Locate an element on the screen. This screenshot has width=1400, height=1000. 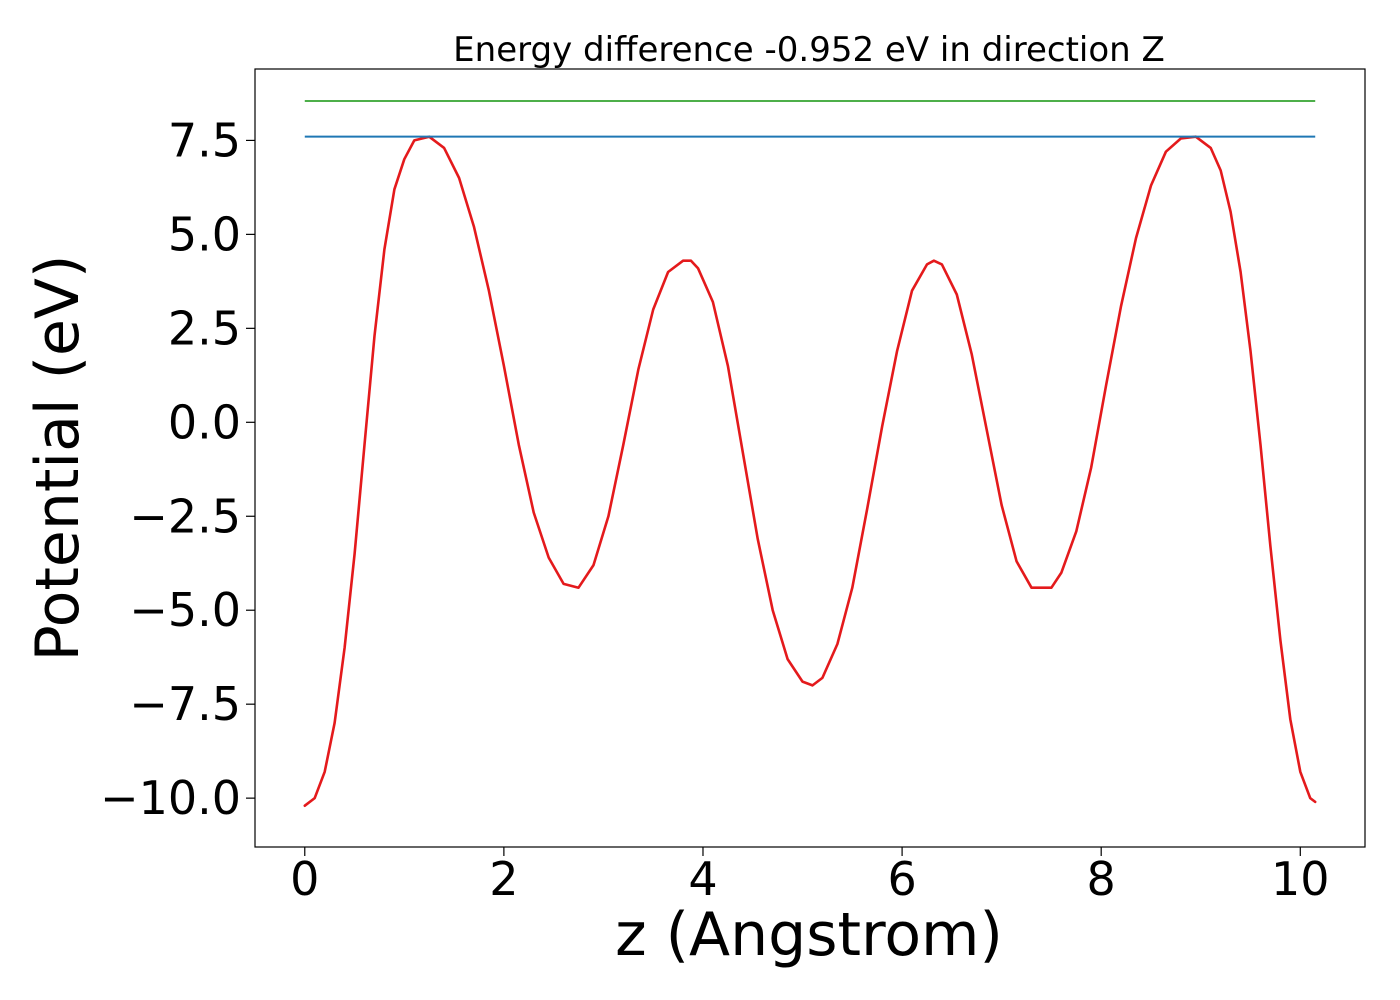
x-axis-label: z (Angstrom) is located at coordinates (809, 935).